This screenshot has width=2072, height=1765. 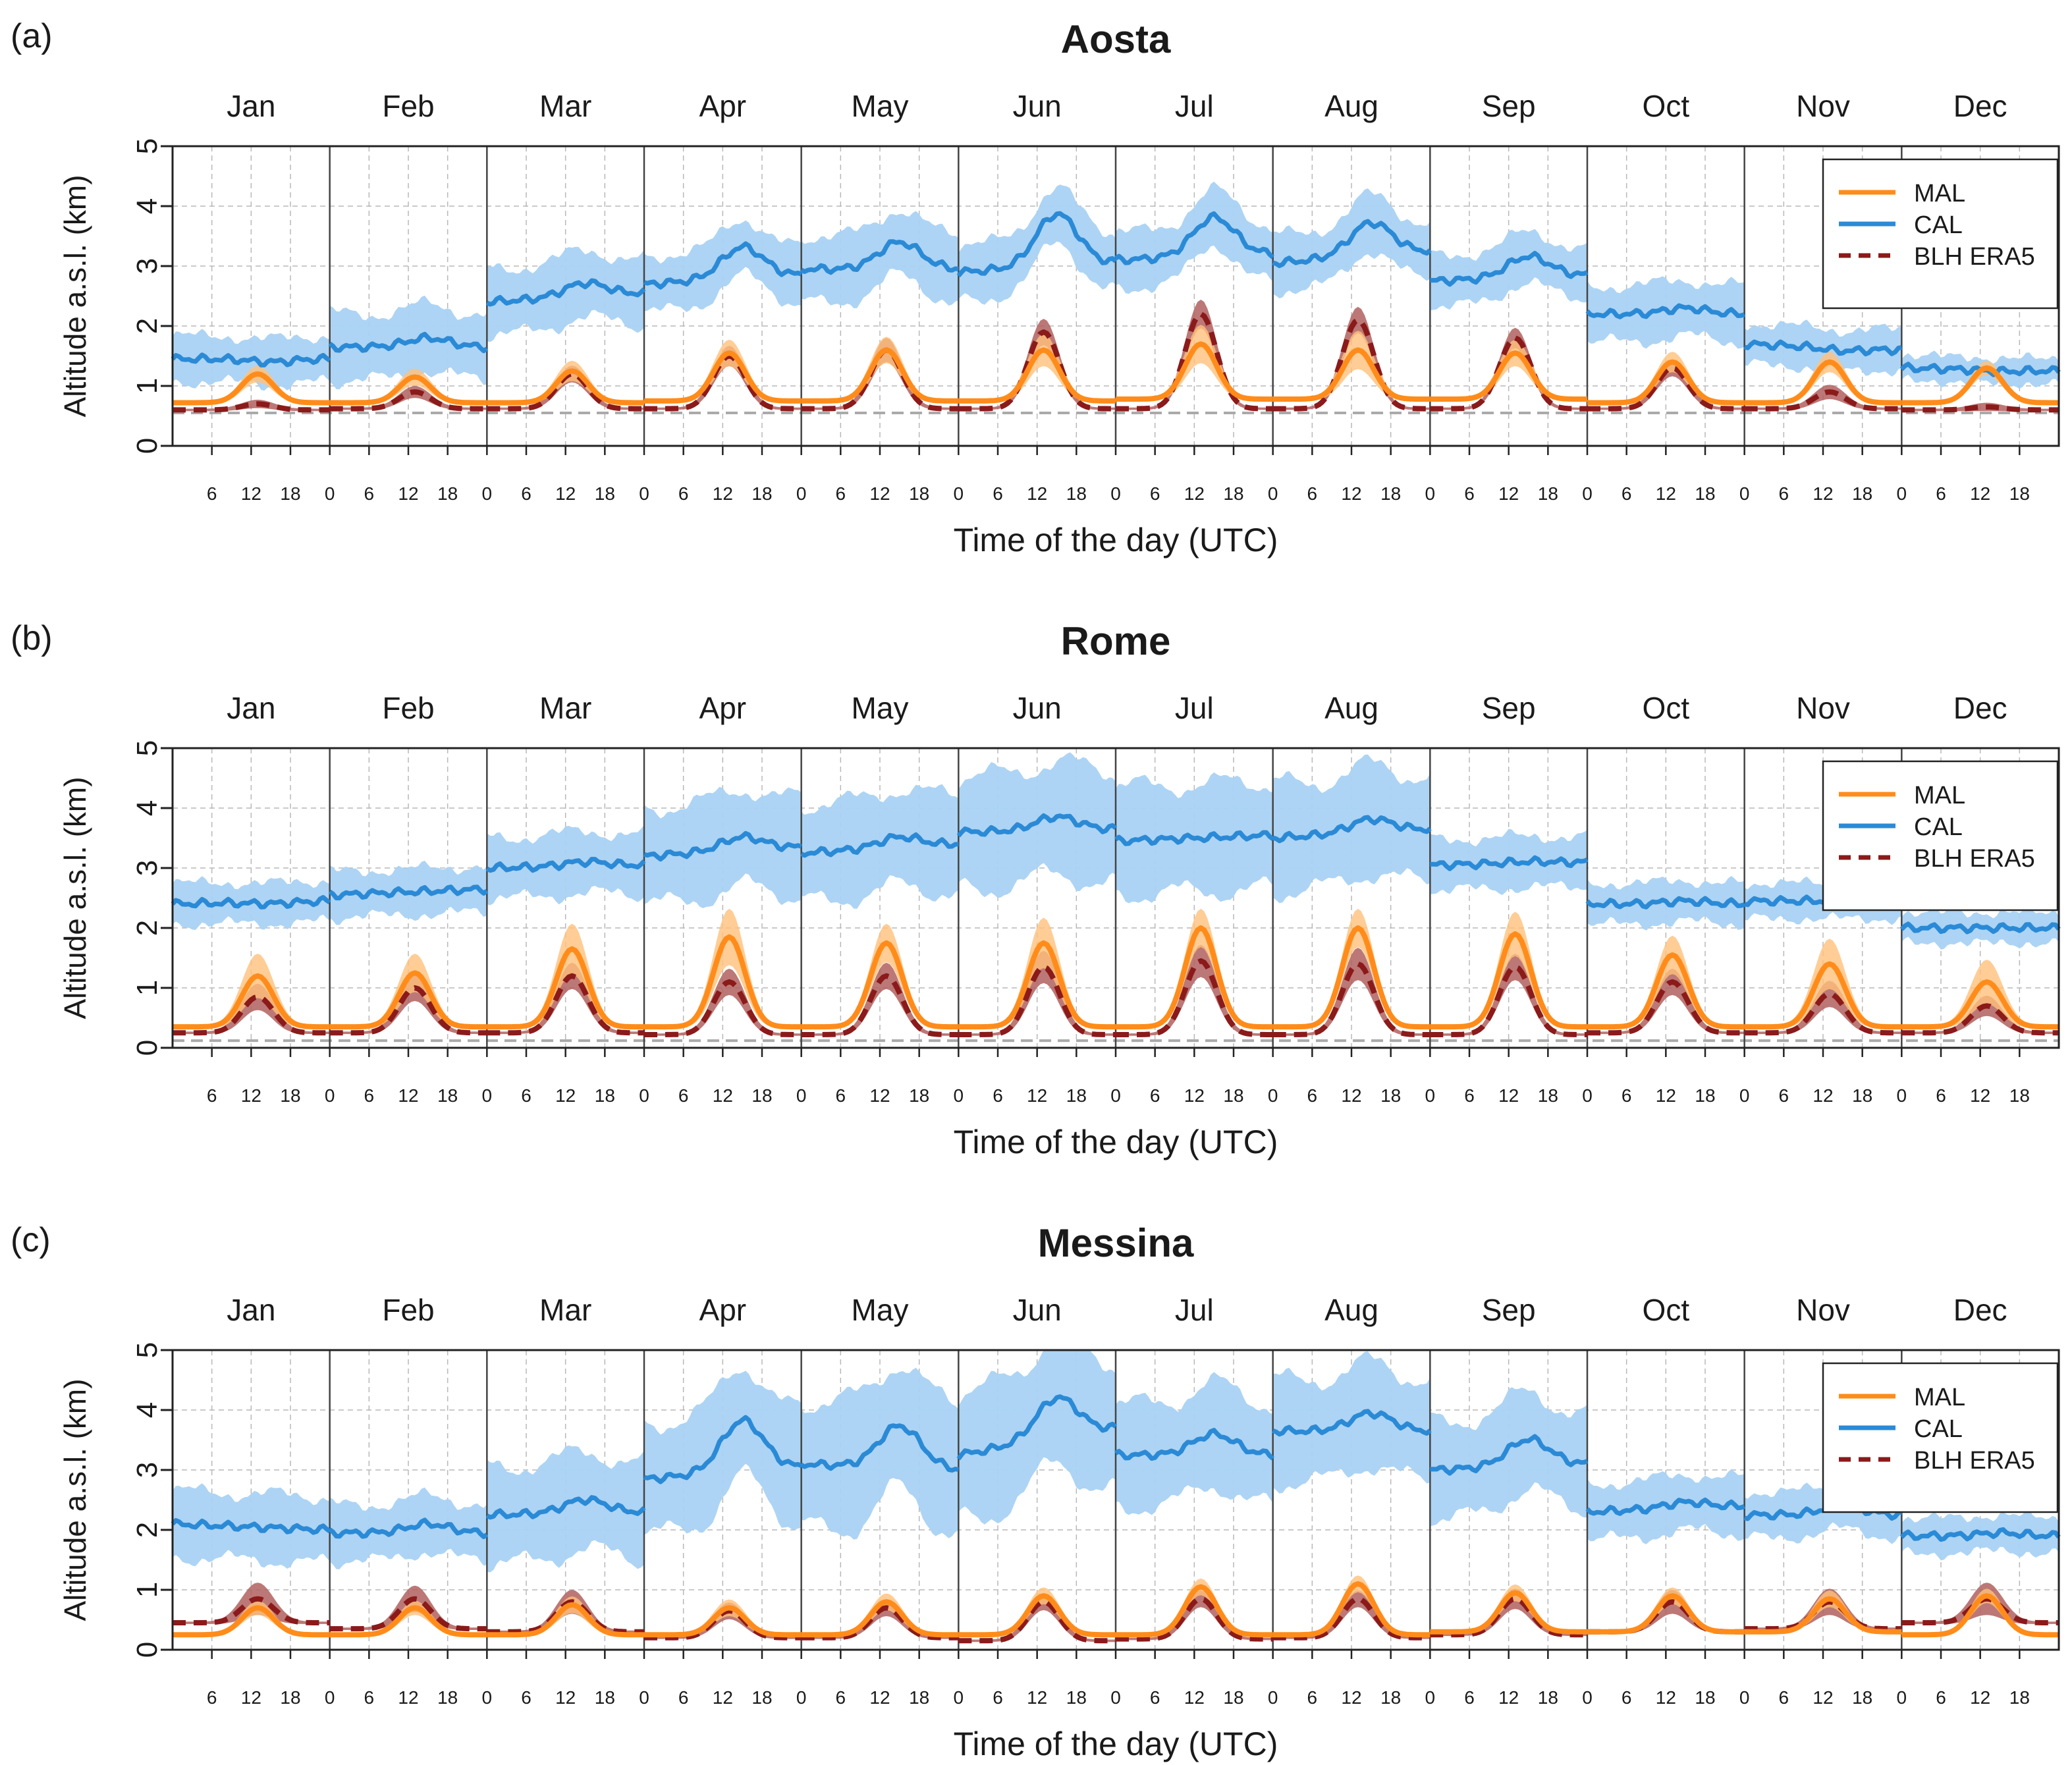 I want to click on y-axis-label: Altitude a.s.l. (km), so click(x=75, y=1500).